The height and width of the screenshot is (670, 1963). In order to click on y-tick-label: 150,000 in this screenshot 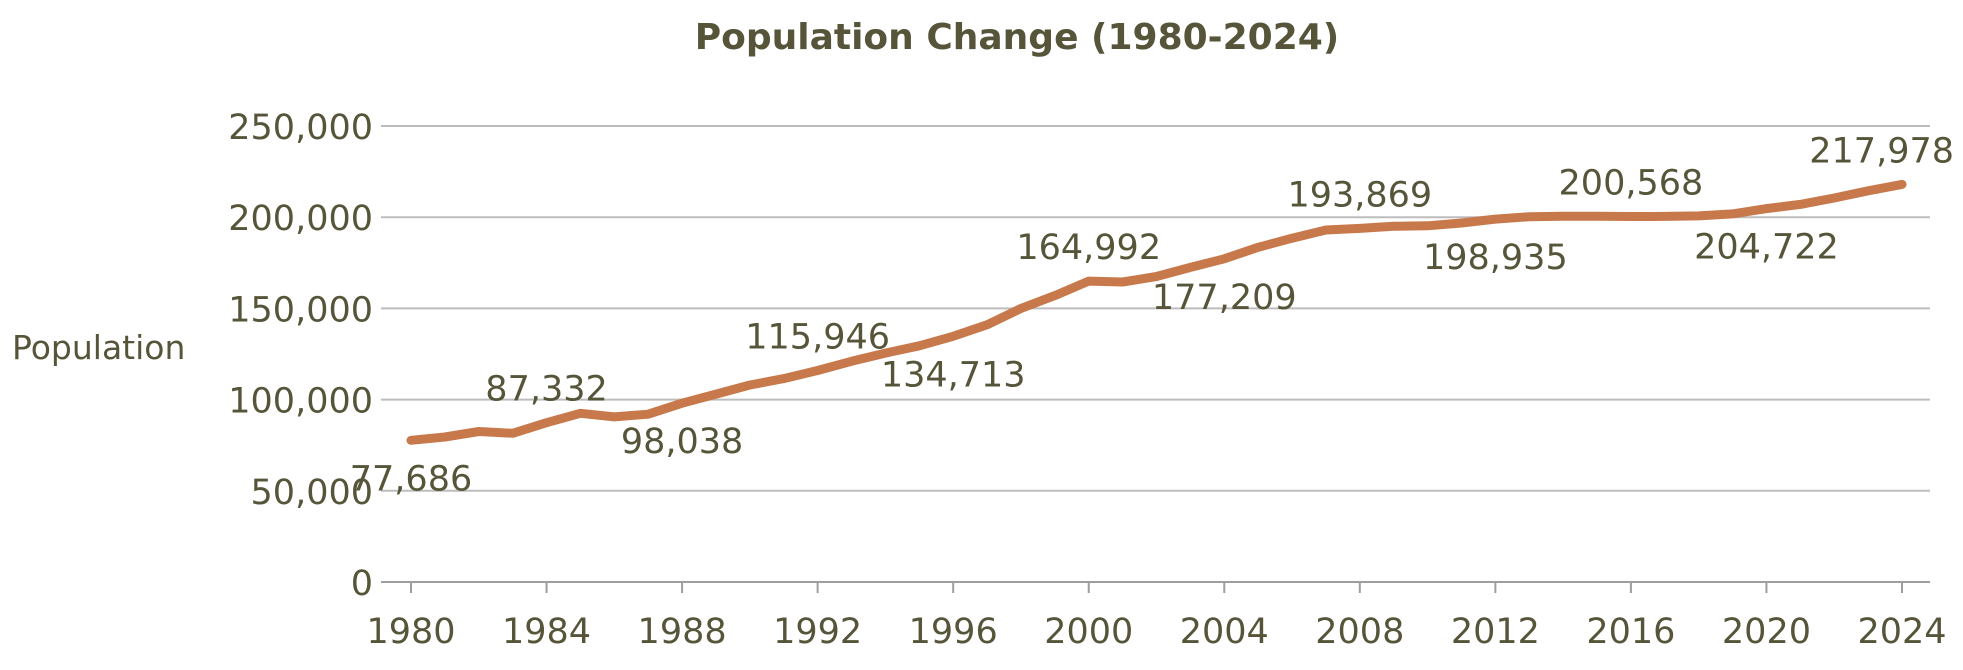, I will do `click(300, 310)`.